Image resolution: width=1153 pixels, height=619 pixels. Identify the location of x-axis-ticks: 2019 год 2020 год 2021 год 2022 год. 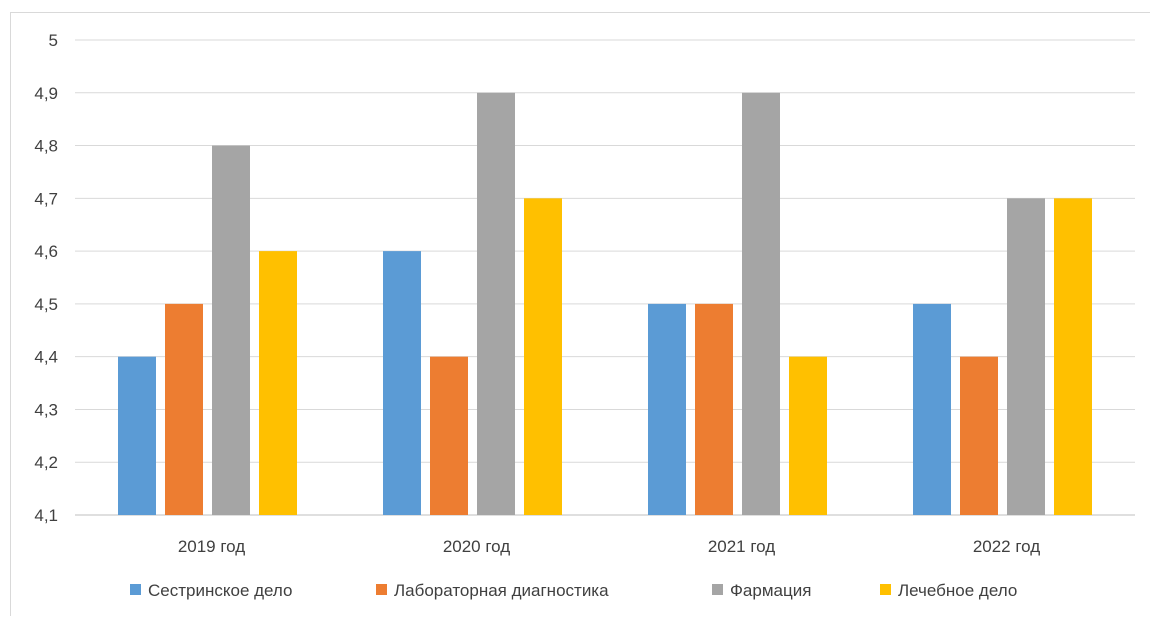
(609, 546).